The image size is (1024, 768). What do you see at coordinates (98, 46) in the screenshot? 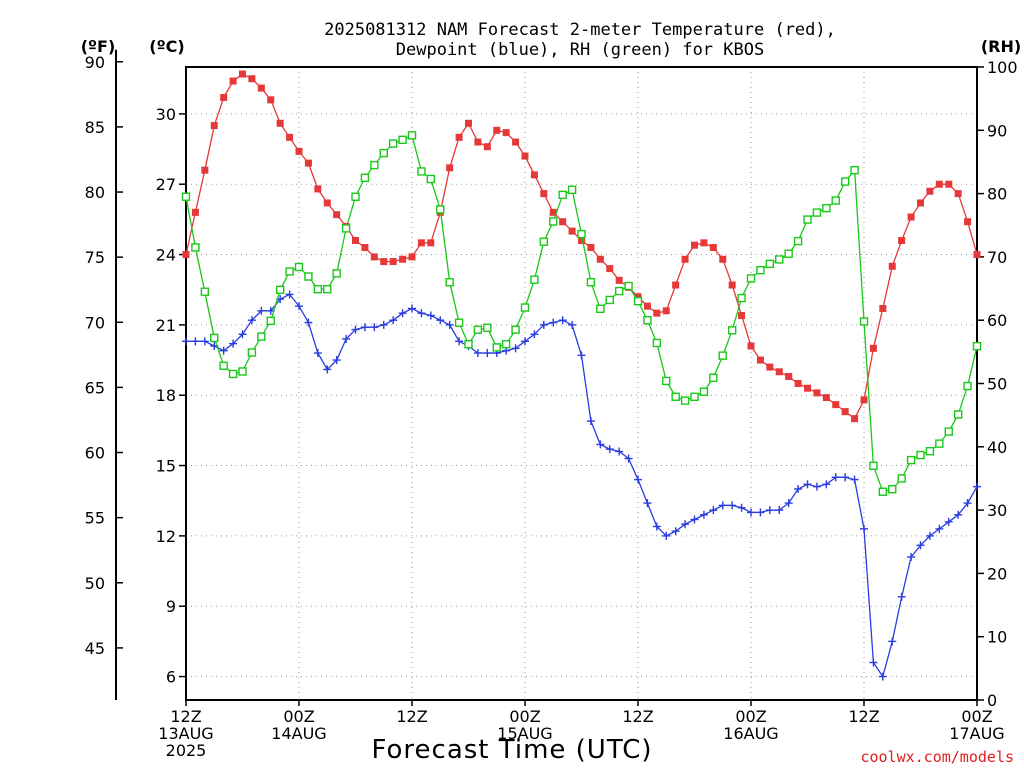
I see `fahrenheit-axis-label: (ºF)` at bounding box center [98, 46].